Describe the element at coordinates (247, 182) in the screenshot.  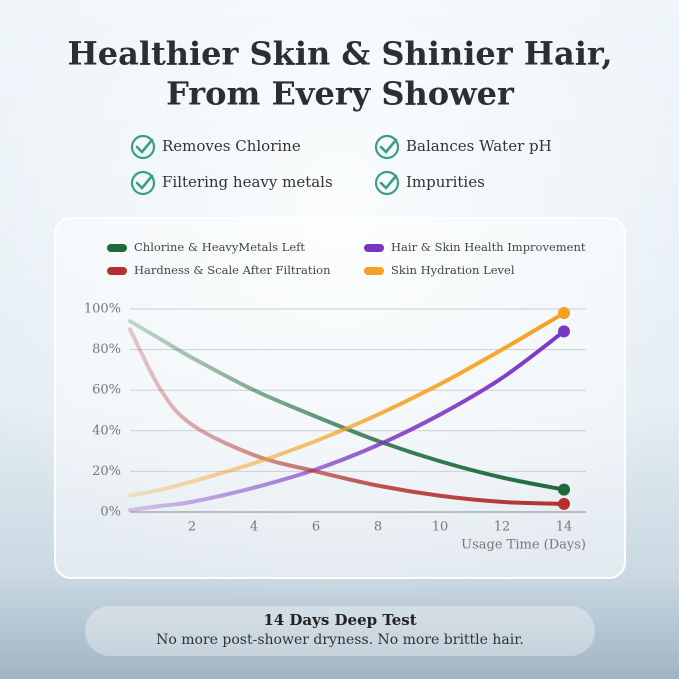
I see `feature-text: Filtering heavy metals` at that location.